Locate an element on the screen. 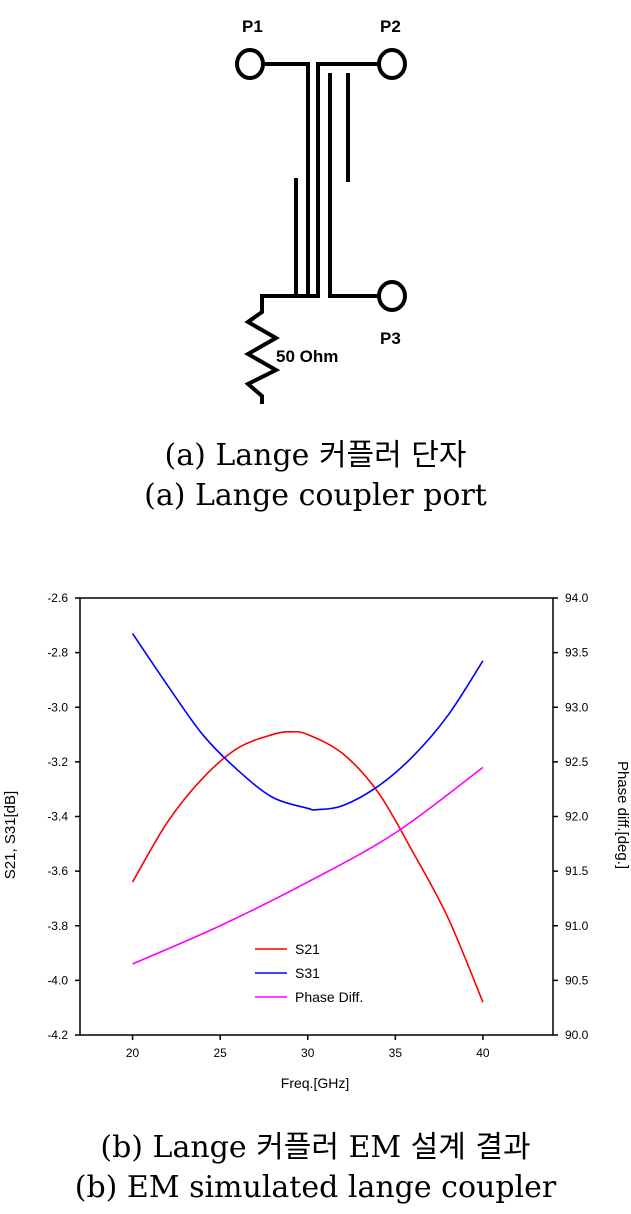 The width and height of the screenshot is (631, 1214). y-tick-label-right: 91.5 is located at coordinates (577, 871).